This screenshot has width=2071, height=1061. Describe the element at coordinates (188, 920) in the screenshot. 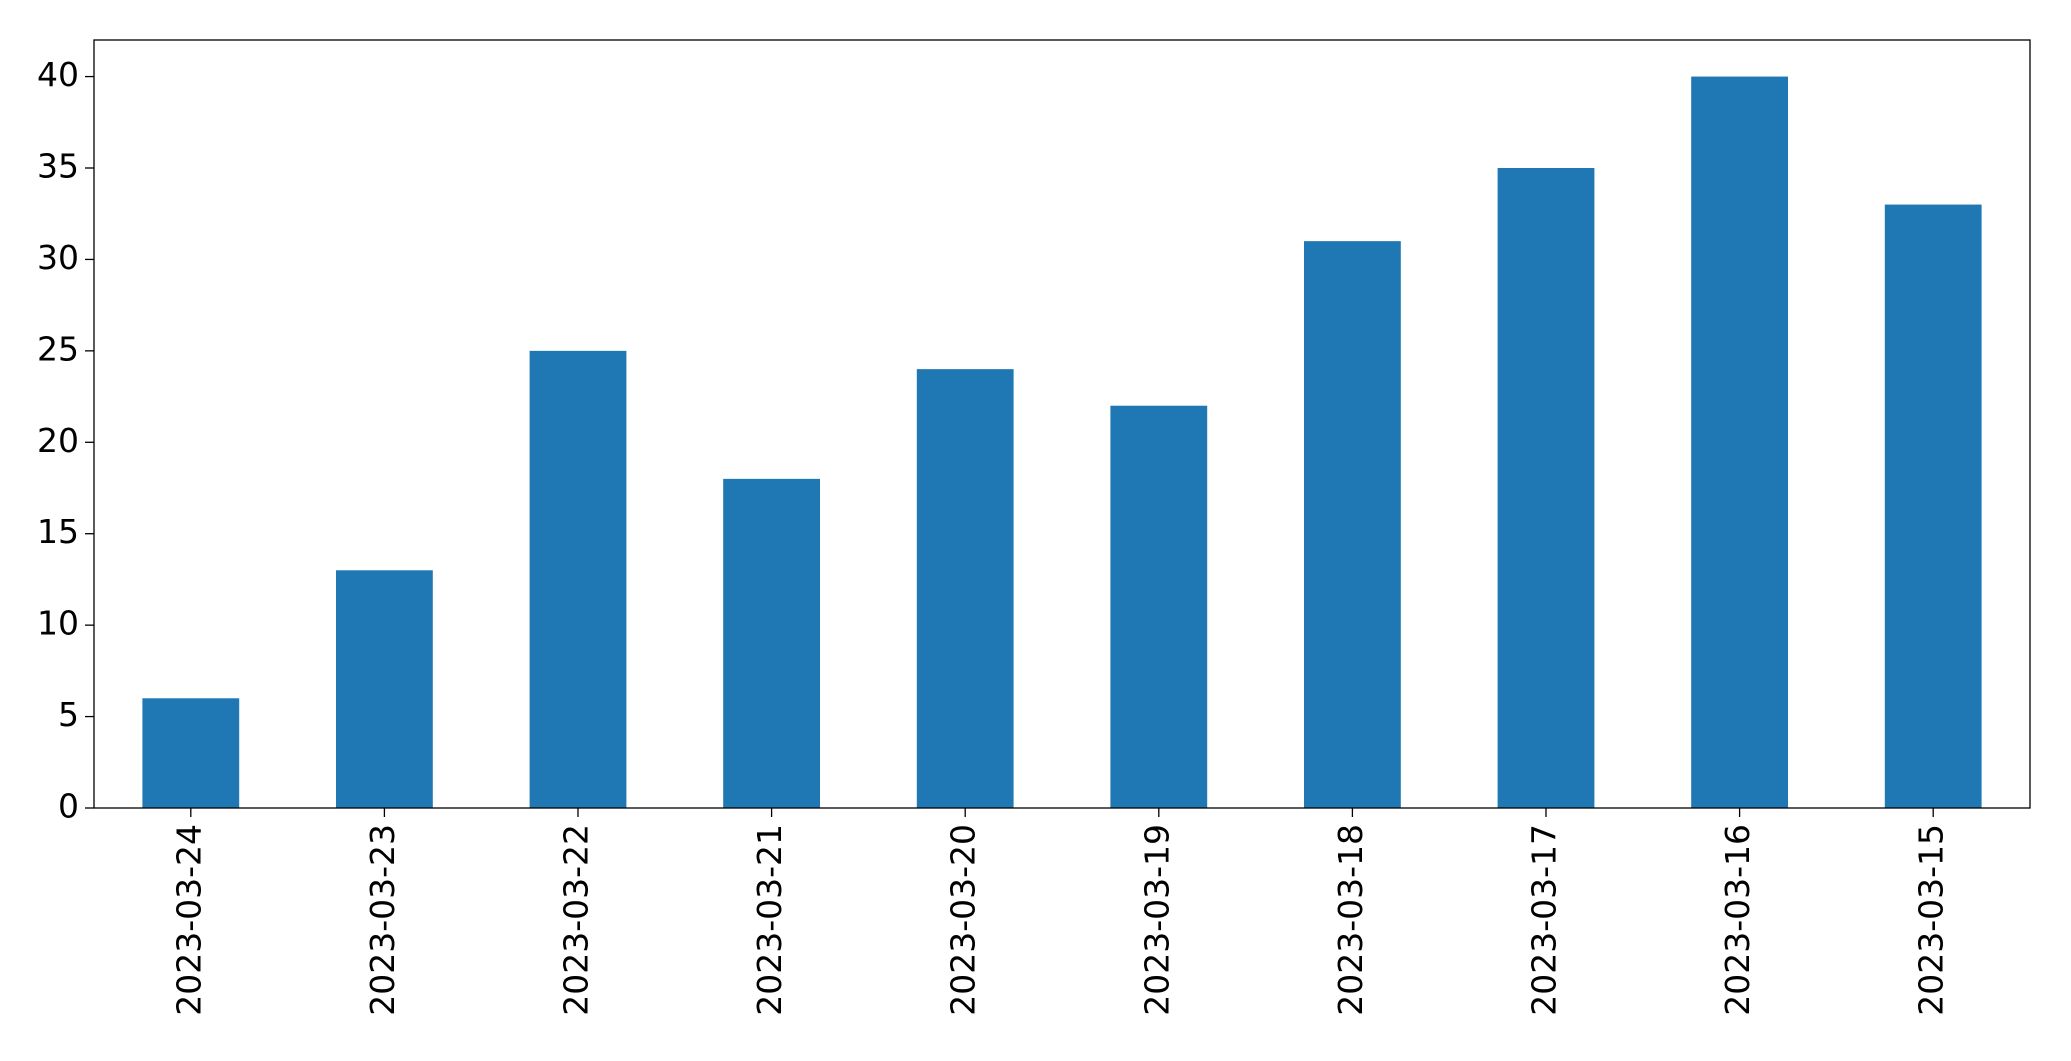

I see `x-tick-label: 2023-03-24` at that location.